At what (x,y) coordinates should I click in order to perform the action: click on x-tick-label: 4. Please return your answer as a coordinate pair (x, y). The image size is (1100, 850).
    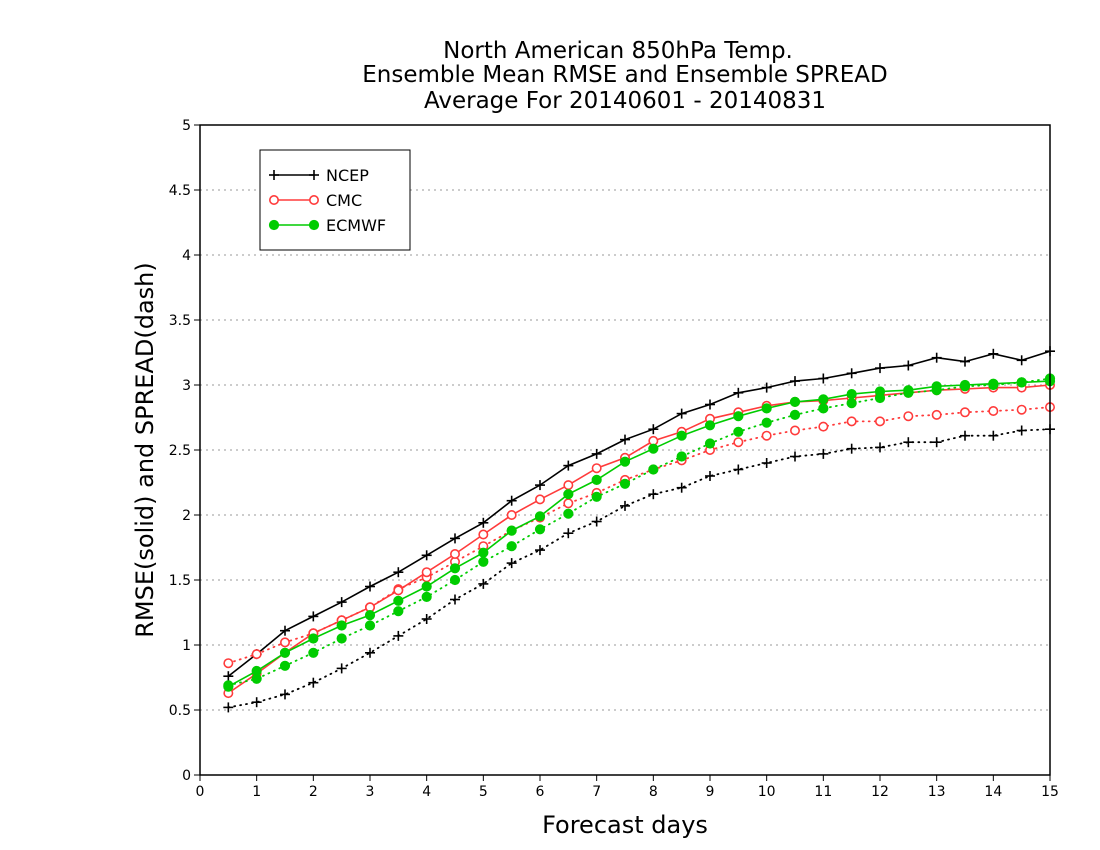
    Looking at the image, I should click on (426, 792).